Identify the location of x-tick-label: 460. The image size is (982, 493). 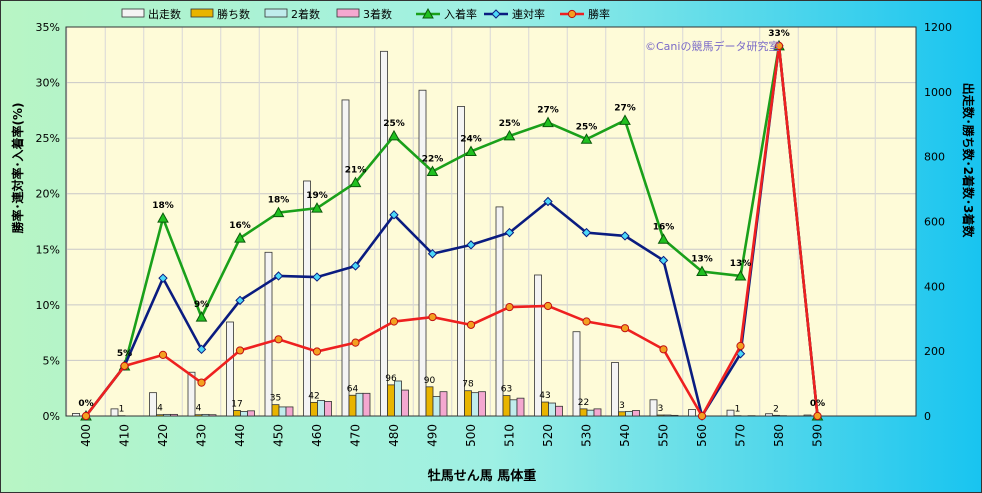
(317, 435).